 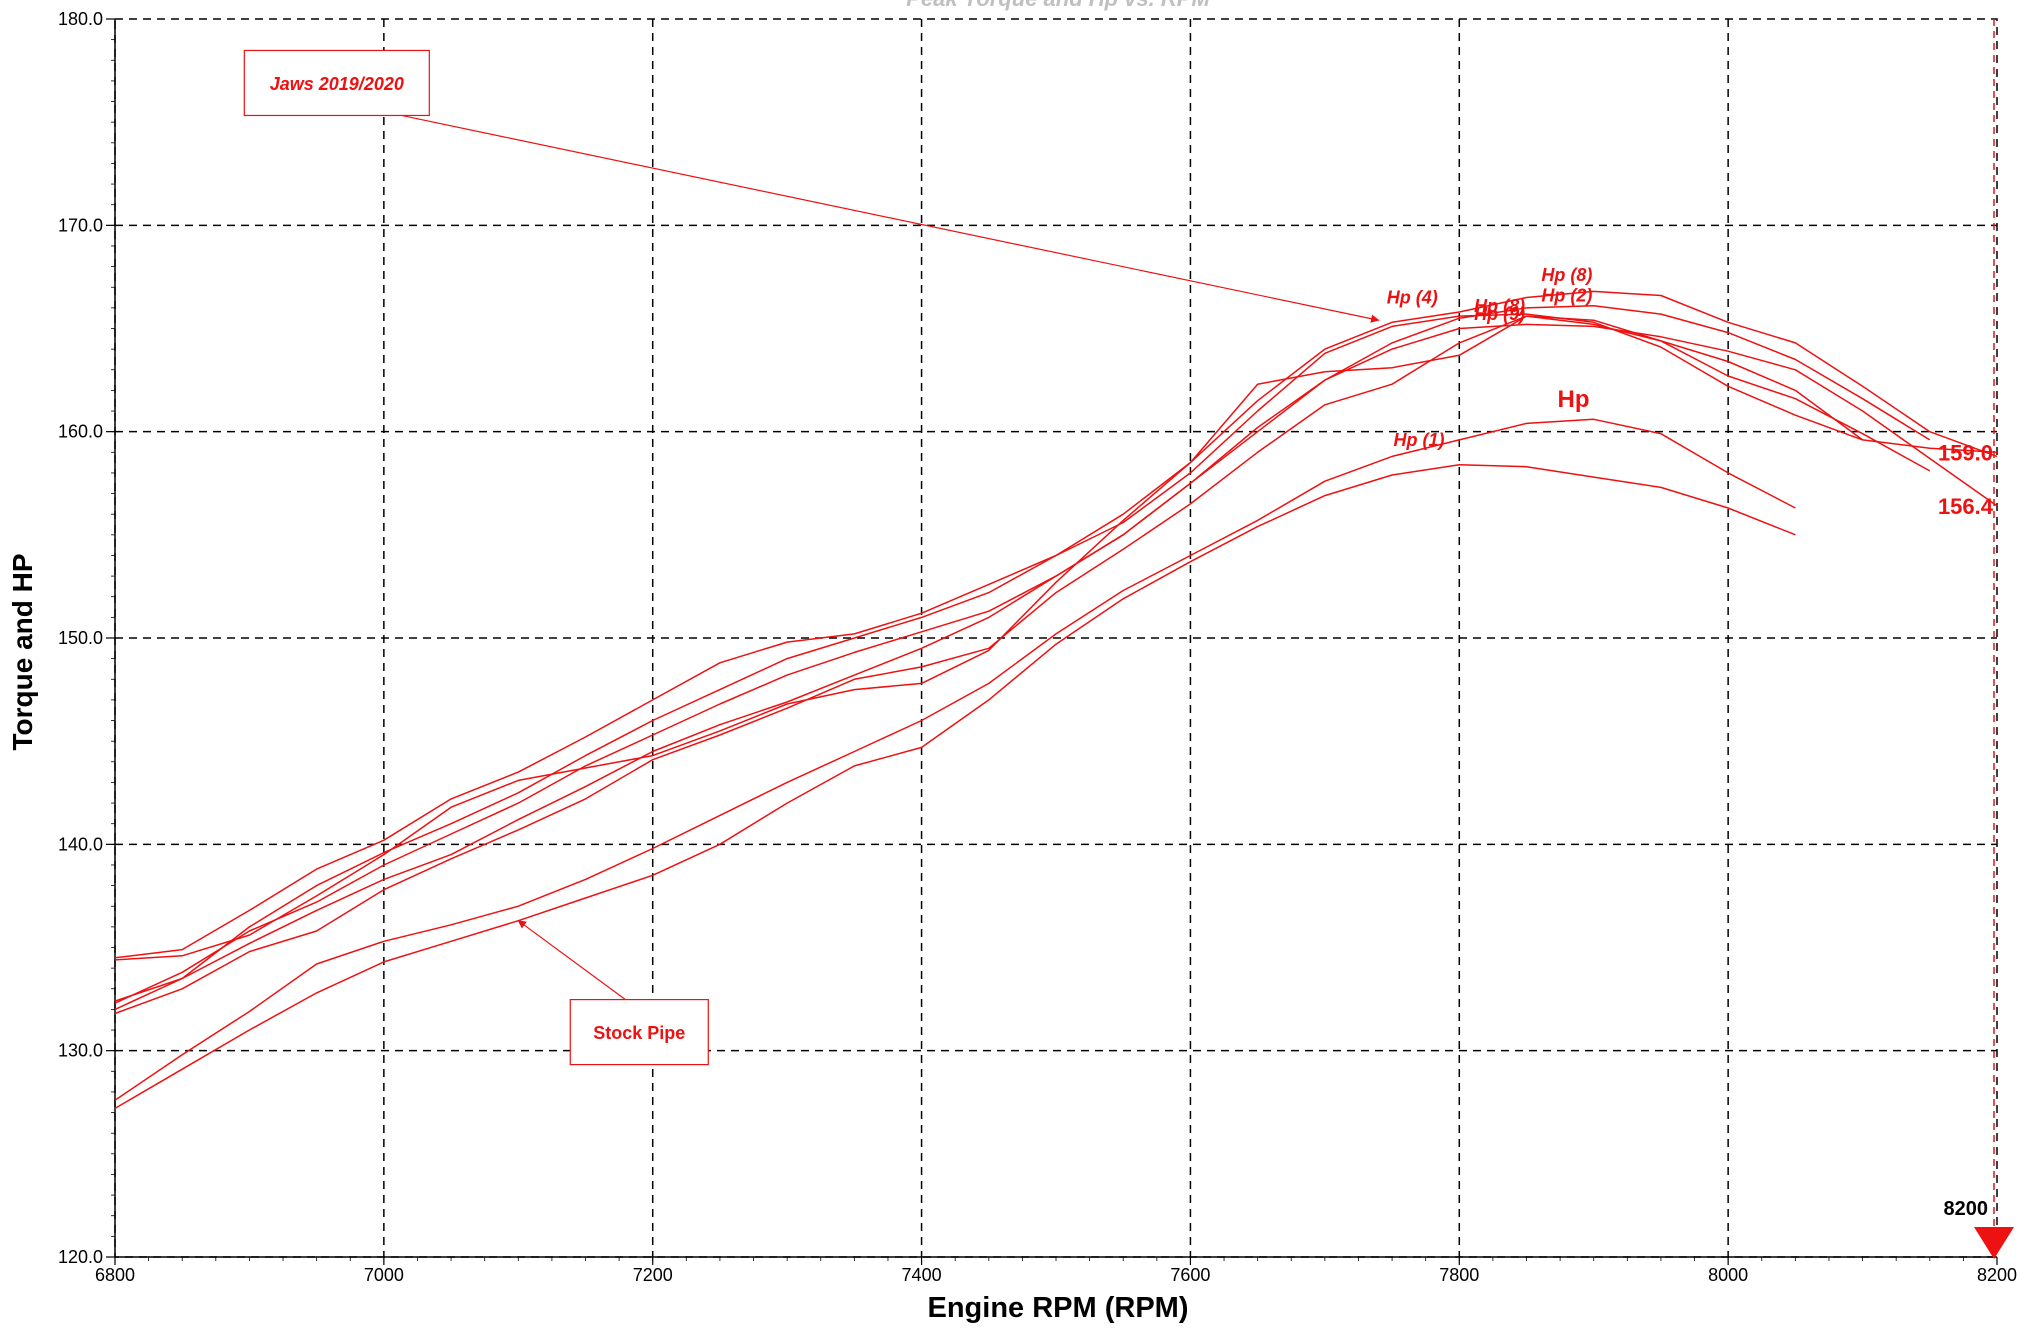 What do you see at coordinates (1058, 5) in the screenshot?
I see `chart-title: Peak Torque and Hp vs. RPM` at bounding box center [1058, 5].